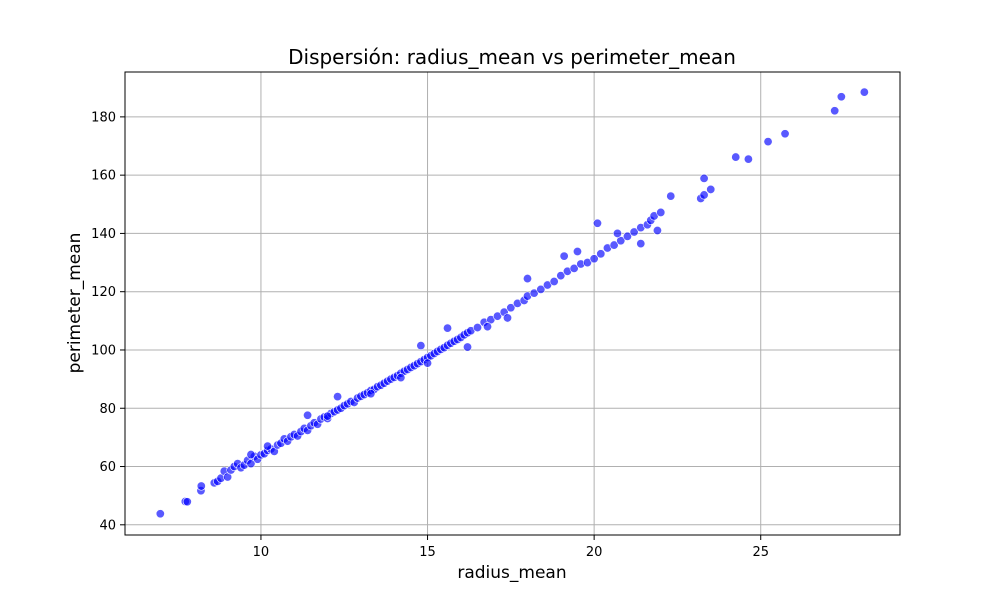  What do you see at coordinates (103, 117) in the screenshot?
I see `y-tick-label: 180` at bounding box center [103, 117].